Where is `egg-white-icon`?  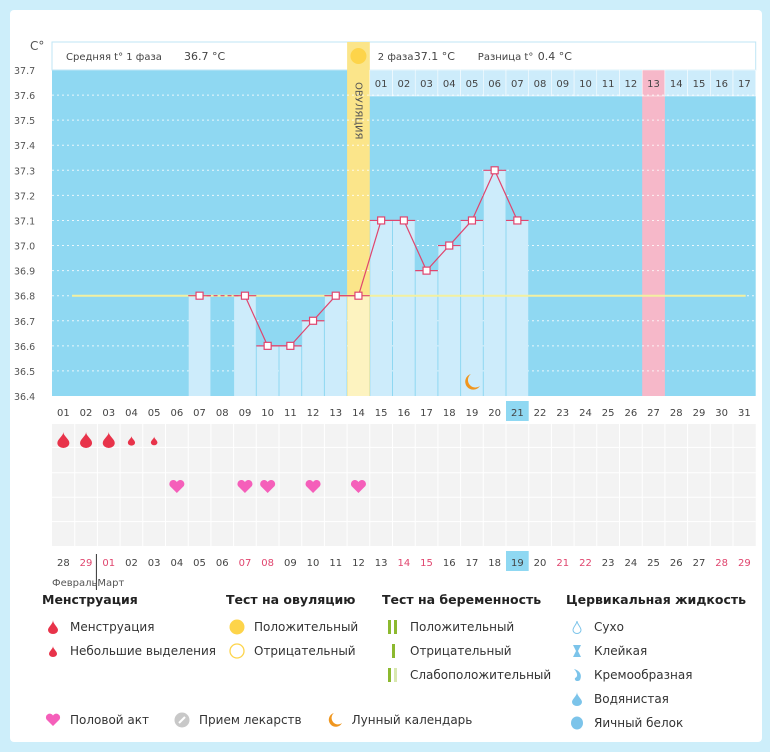 egg-white-icon is located at coordinates (577, 723).